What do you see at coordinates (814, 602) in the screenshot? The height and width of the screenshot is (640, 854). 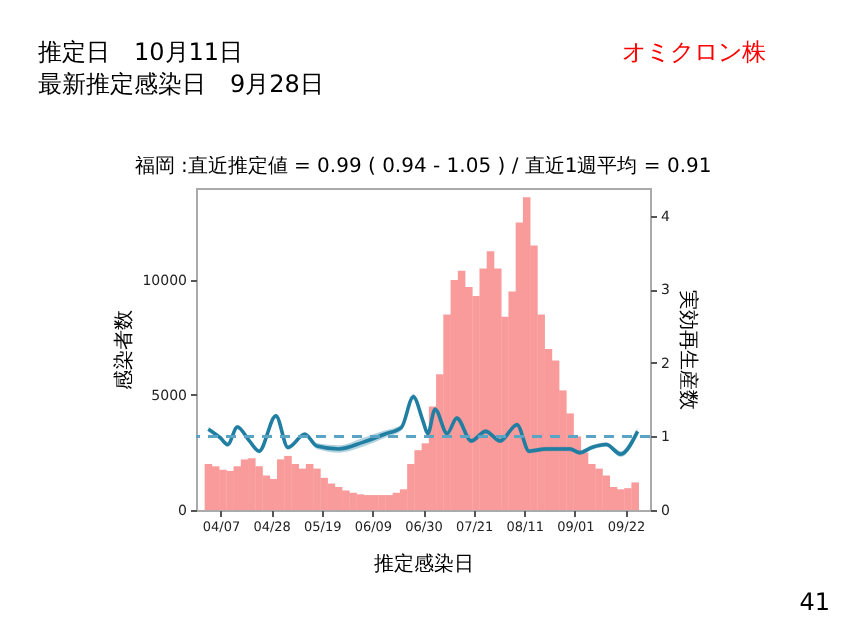 I see `text: 41` at bounding box center [814, 602].